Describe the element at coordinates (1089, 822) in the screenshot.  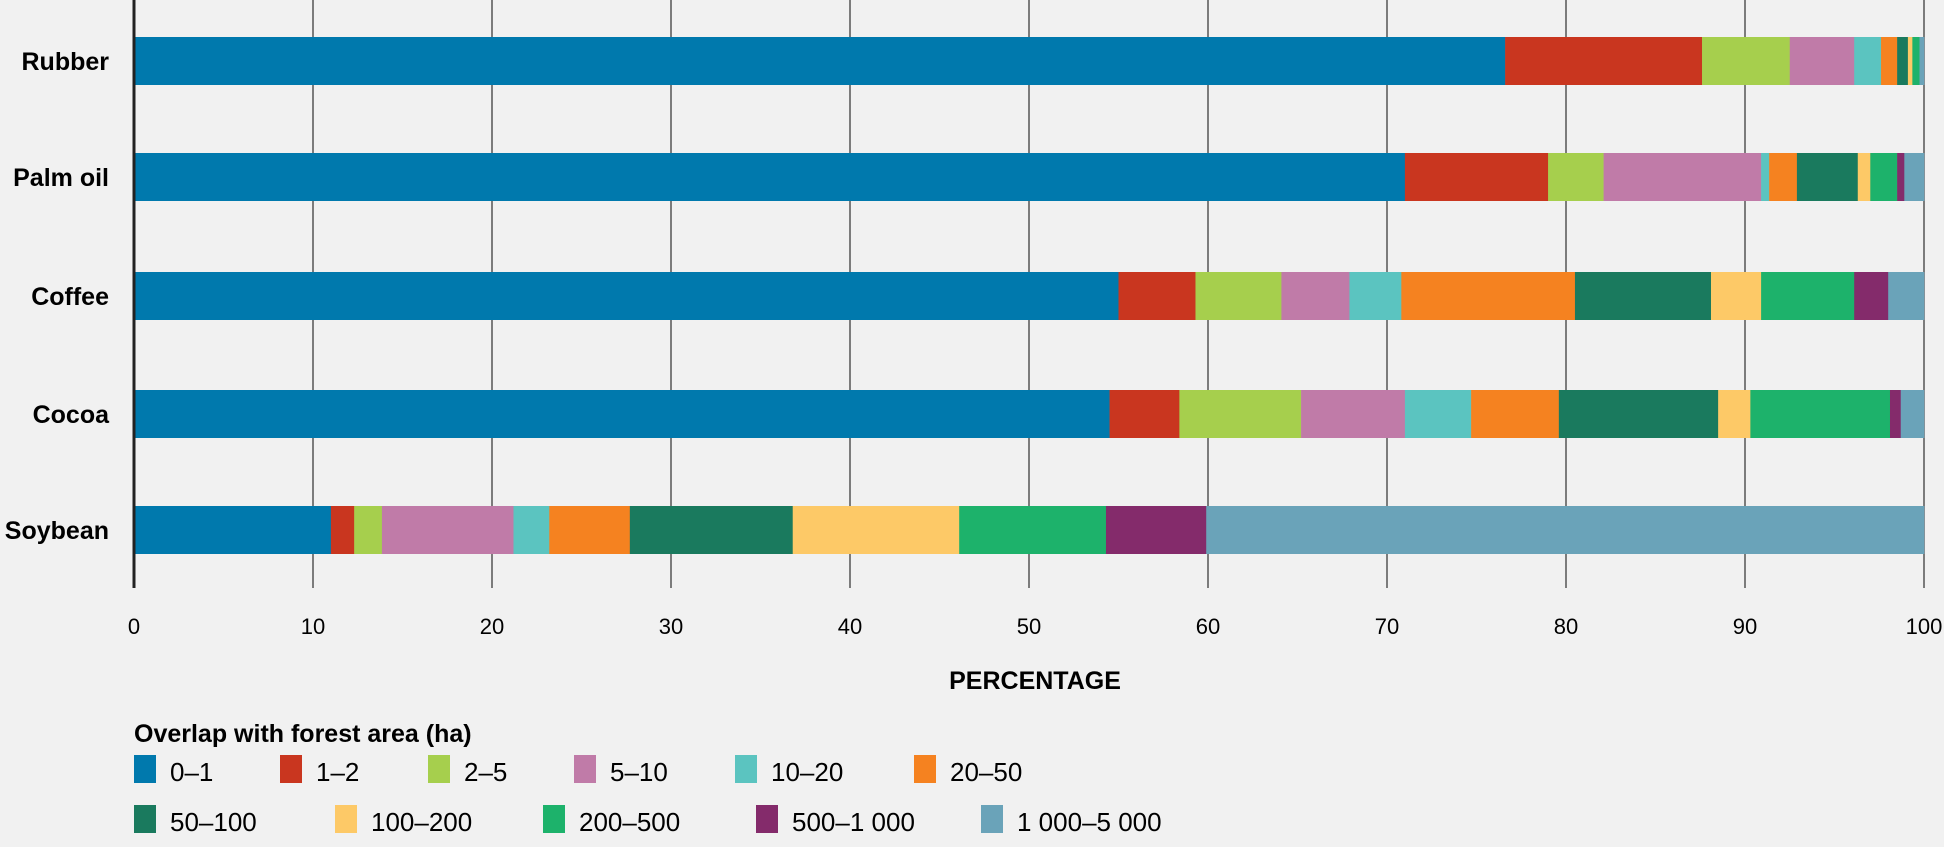
I see `legend-label: 1 000–5 000` at that location.